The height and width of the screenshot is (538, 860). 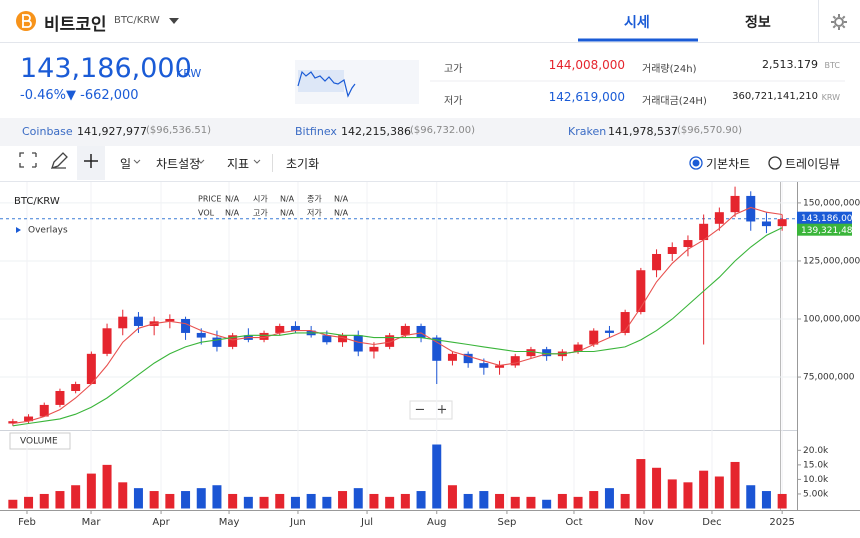 I want to click on exchange-name: Kraken, so click(x=587, y=131).